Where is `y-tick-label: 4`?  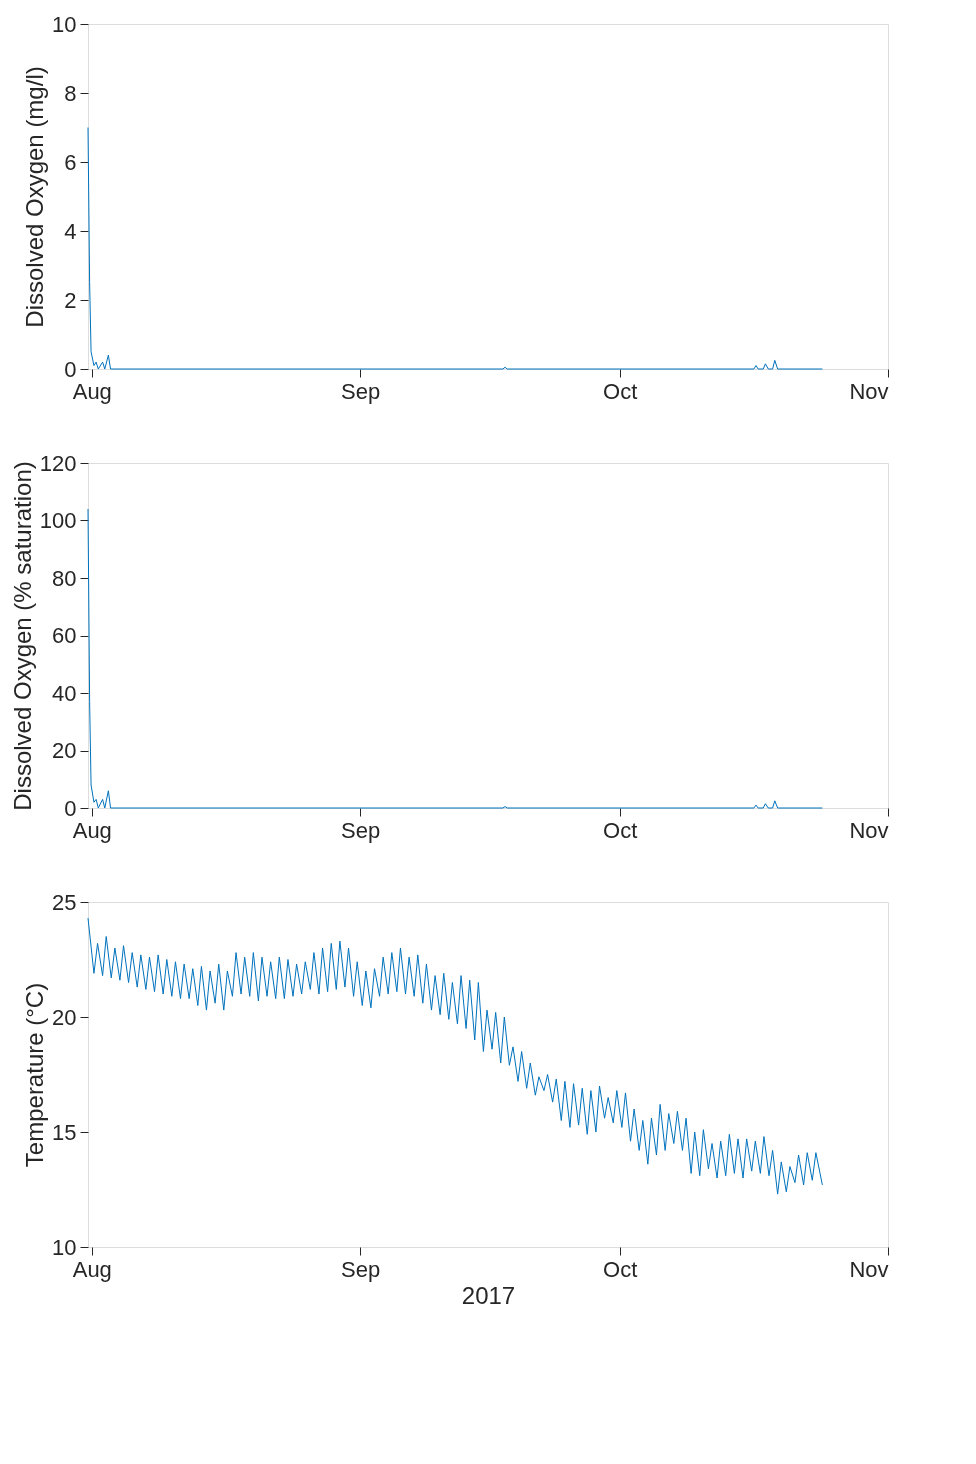
y-tick-label: 4 is located at coordinates (70, 231).